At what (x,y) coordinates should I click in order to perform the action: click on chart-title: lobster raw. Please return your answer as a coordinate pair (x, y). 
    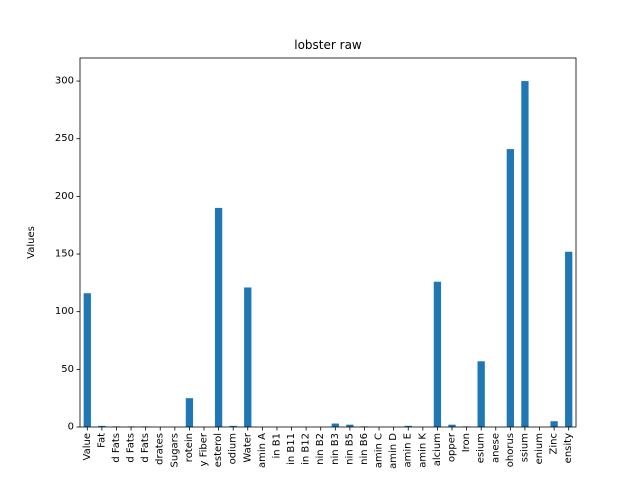
    Looking at the image, I should click on (328, 45).